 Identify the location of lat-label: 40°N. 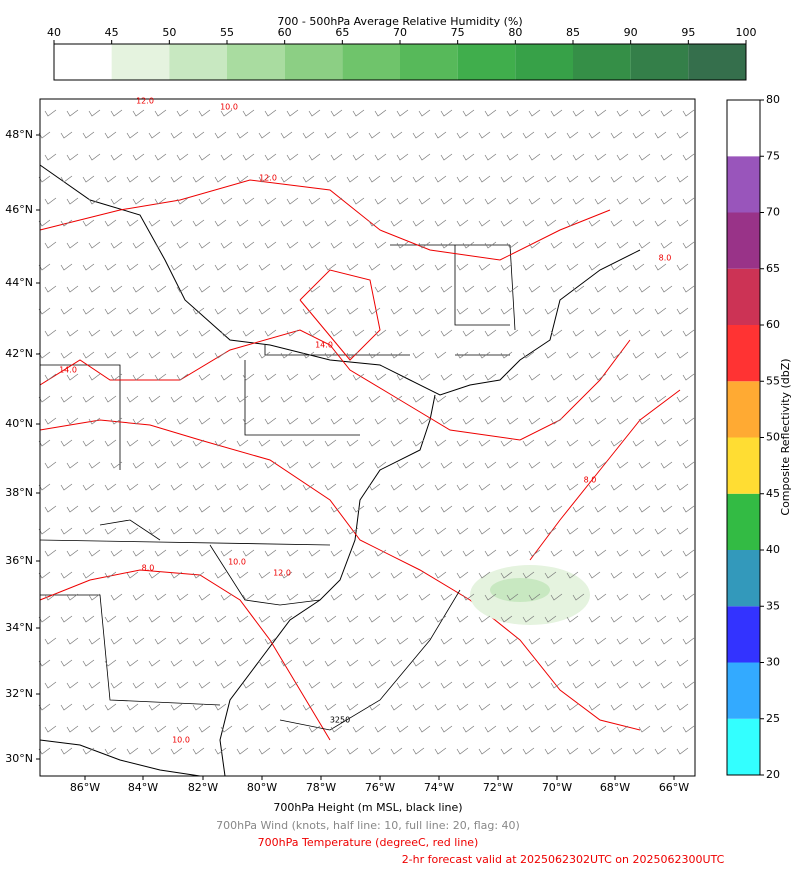
(19, 423).